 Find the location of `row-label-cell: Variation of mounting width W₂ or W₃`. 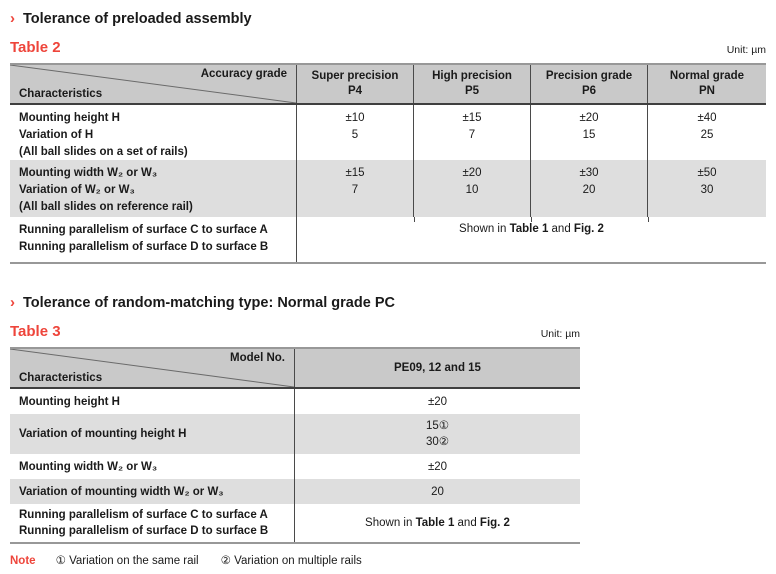

row-label-cell: Variation of mounting width W₂ or W₃ is located at coordinates (152, 491).